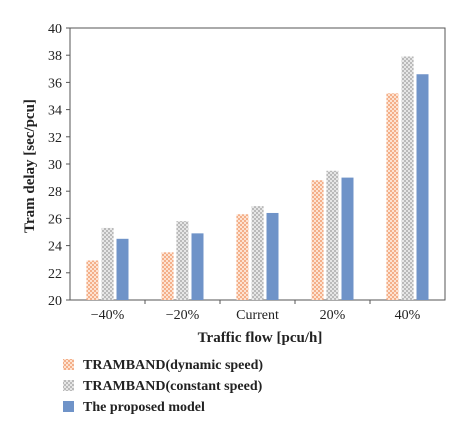 The height and width of the screenshot is (444, 474). I want to click on y-tick-label: 32, so click(55, 138).